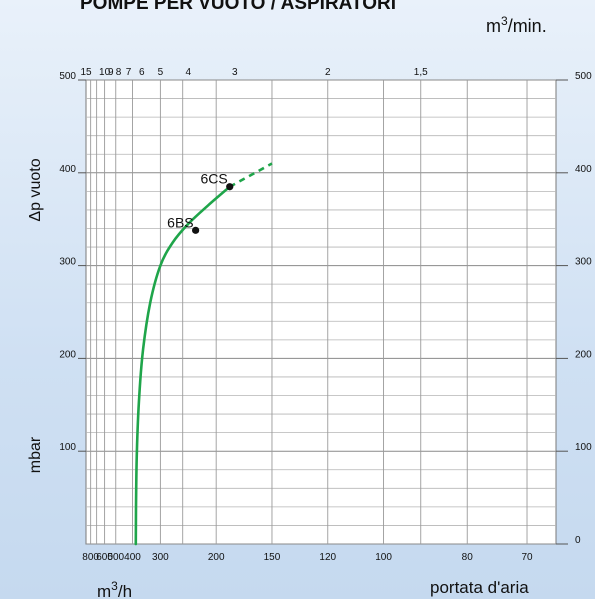 Image resolution: width=595 pixels, height=599 pixels. I want to click on x-axis-label: portata d'aria, so click(479, 587).